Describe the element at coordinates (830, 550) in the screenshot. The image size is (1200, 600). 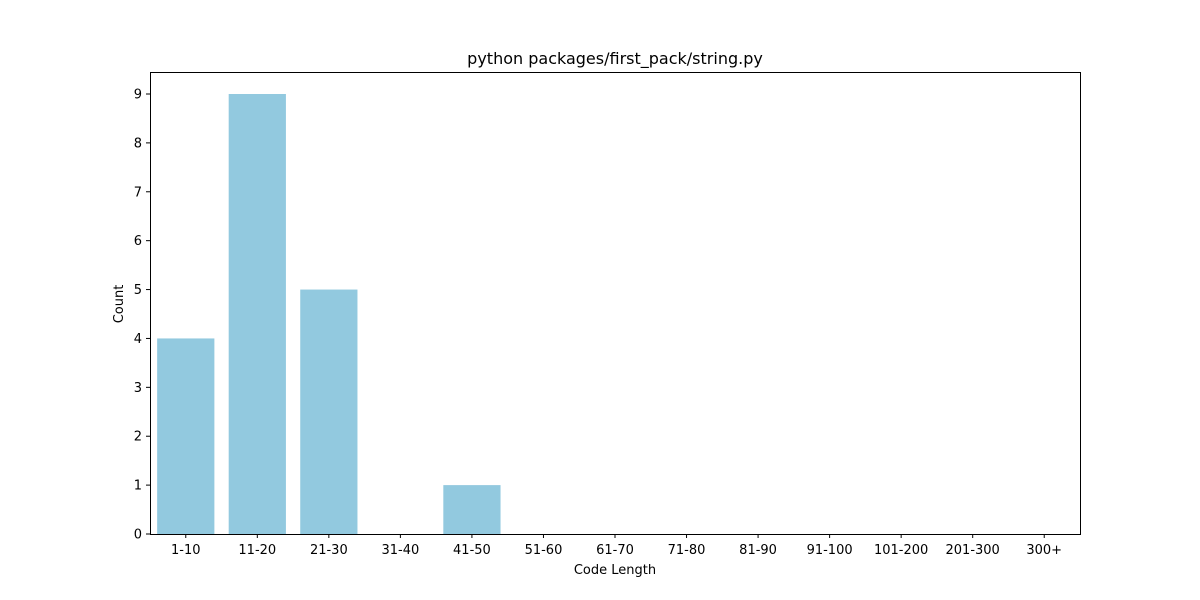
I see `x-tick-label: 91-100` at that location.